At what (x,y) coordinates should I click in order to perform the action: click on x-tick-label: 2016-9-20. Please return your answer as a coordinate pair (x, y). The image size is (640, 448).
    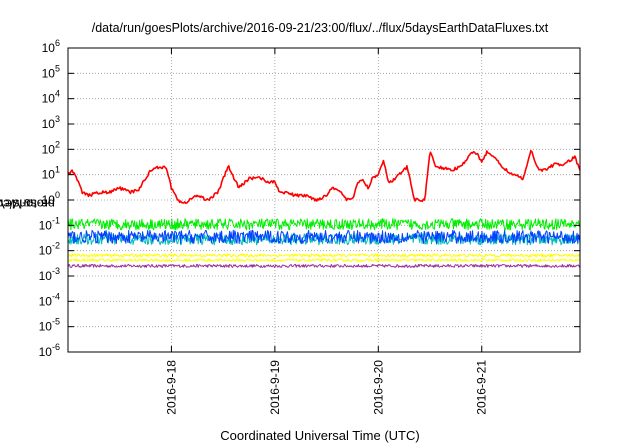
    Looking at the image, I should click on (378, 387).